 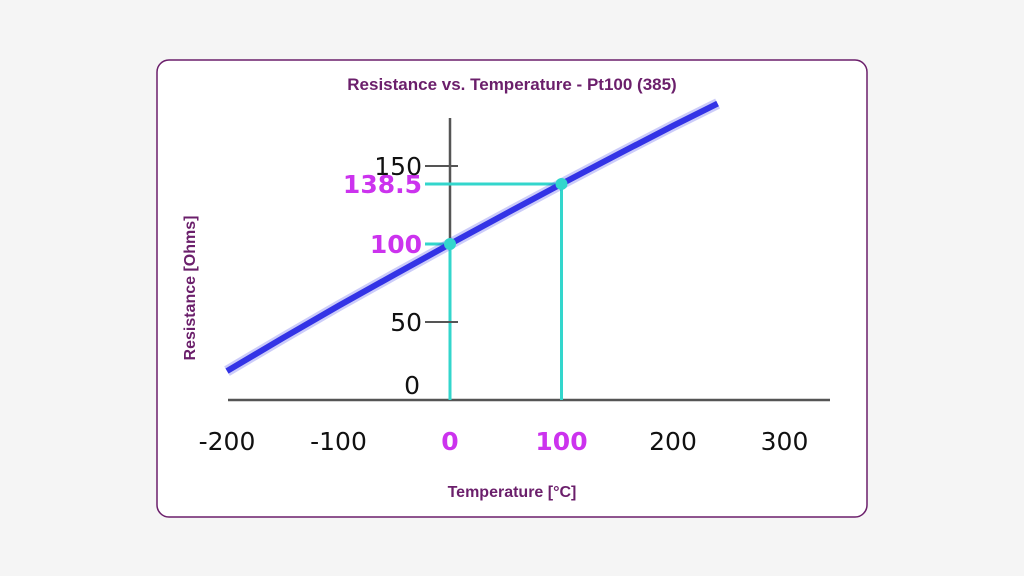 I want to click on chart-title: Resistance vs. Temperature - Pt100 (385), so click(x=511, y=84).